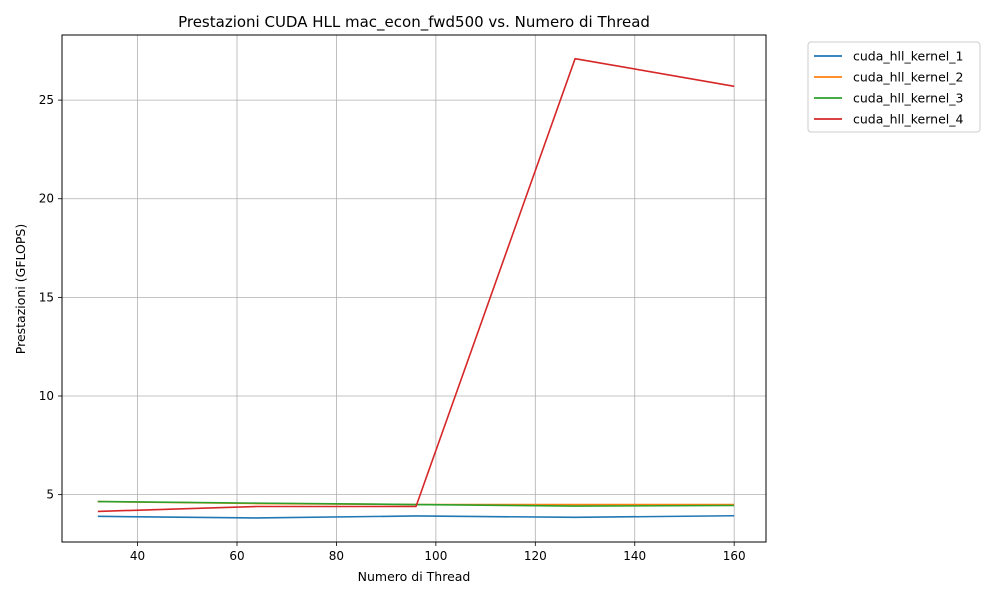 This screenshot has height=600, width=1000. Describe the element at coordinates (908, 98) in the screenshot. I see `legend-label: cuda_hll_kernel_3` at that location.